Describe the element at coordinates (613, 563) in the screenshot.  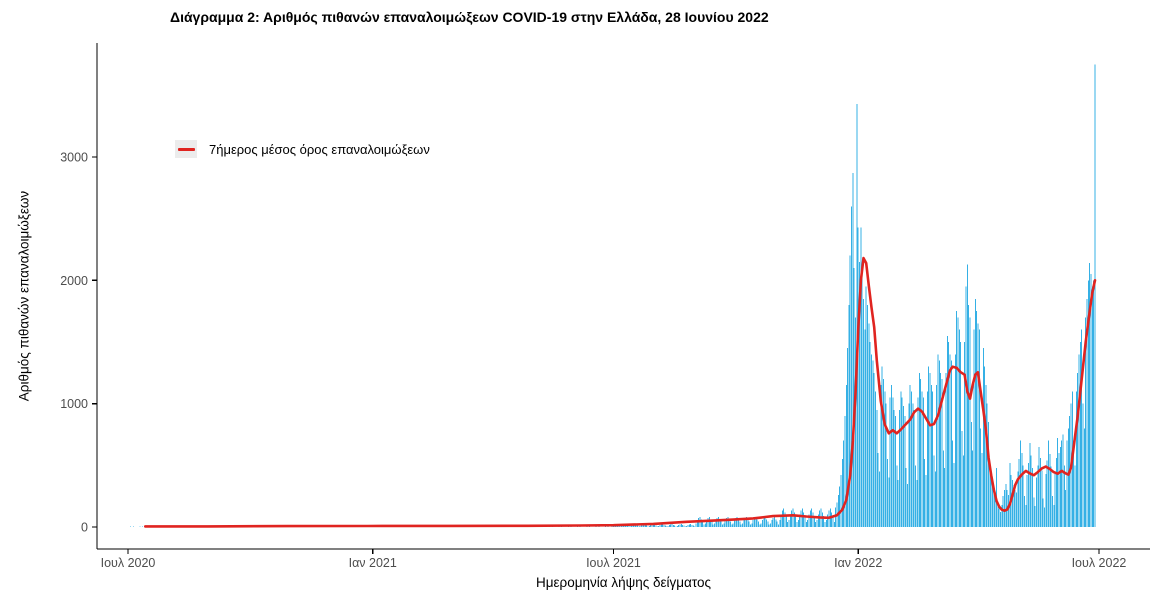
I see `x-tick-label: Ιουλ 2021` at that location.